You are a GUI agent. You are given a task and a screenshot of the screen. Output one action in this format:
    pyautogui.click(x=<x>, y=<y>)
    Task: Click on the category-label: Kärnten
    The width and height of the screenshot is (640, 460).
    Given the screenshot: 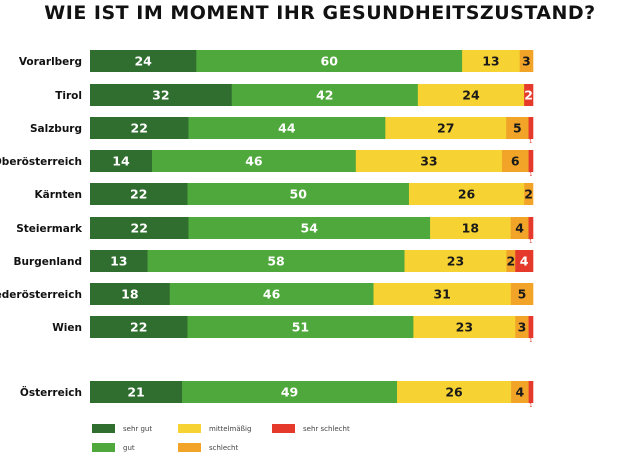 What is the action you would take?
    pyautogui.click(x=59, y=195)
    